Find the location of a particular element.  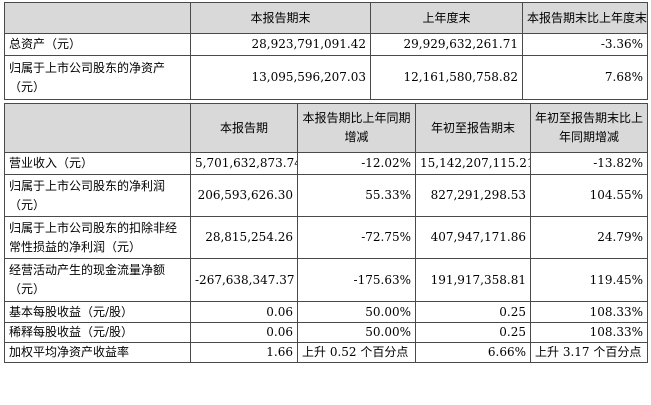

table-row: 稀释每股收益（元/股） 0.06 50.00% 0.25 108.33% is located at coordinates (326, 332).